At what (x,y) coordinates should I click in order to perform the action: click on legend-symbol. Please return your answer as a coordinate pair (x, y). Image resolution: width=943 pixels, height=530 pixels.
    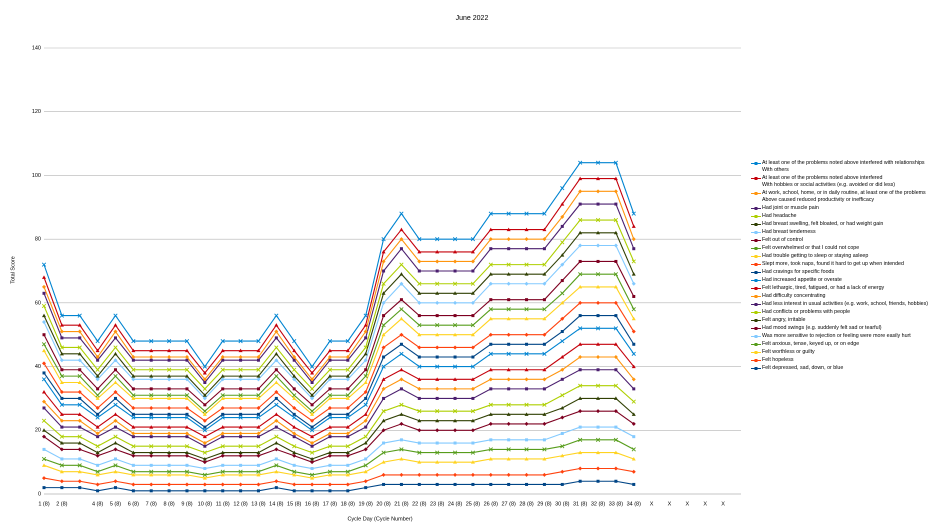
    Looking at the image, I should click on (756, 224).